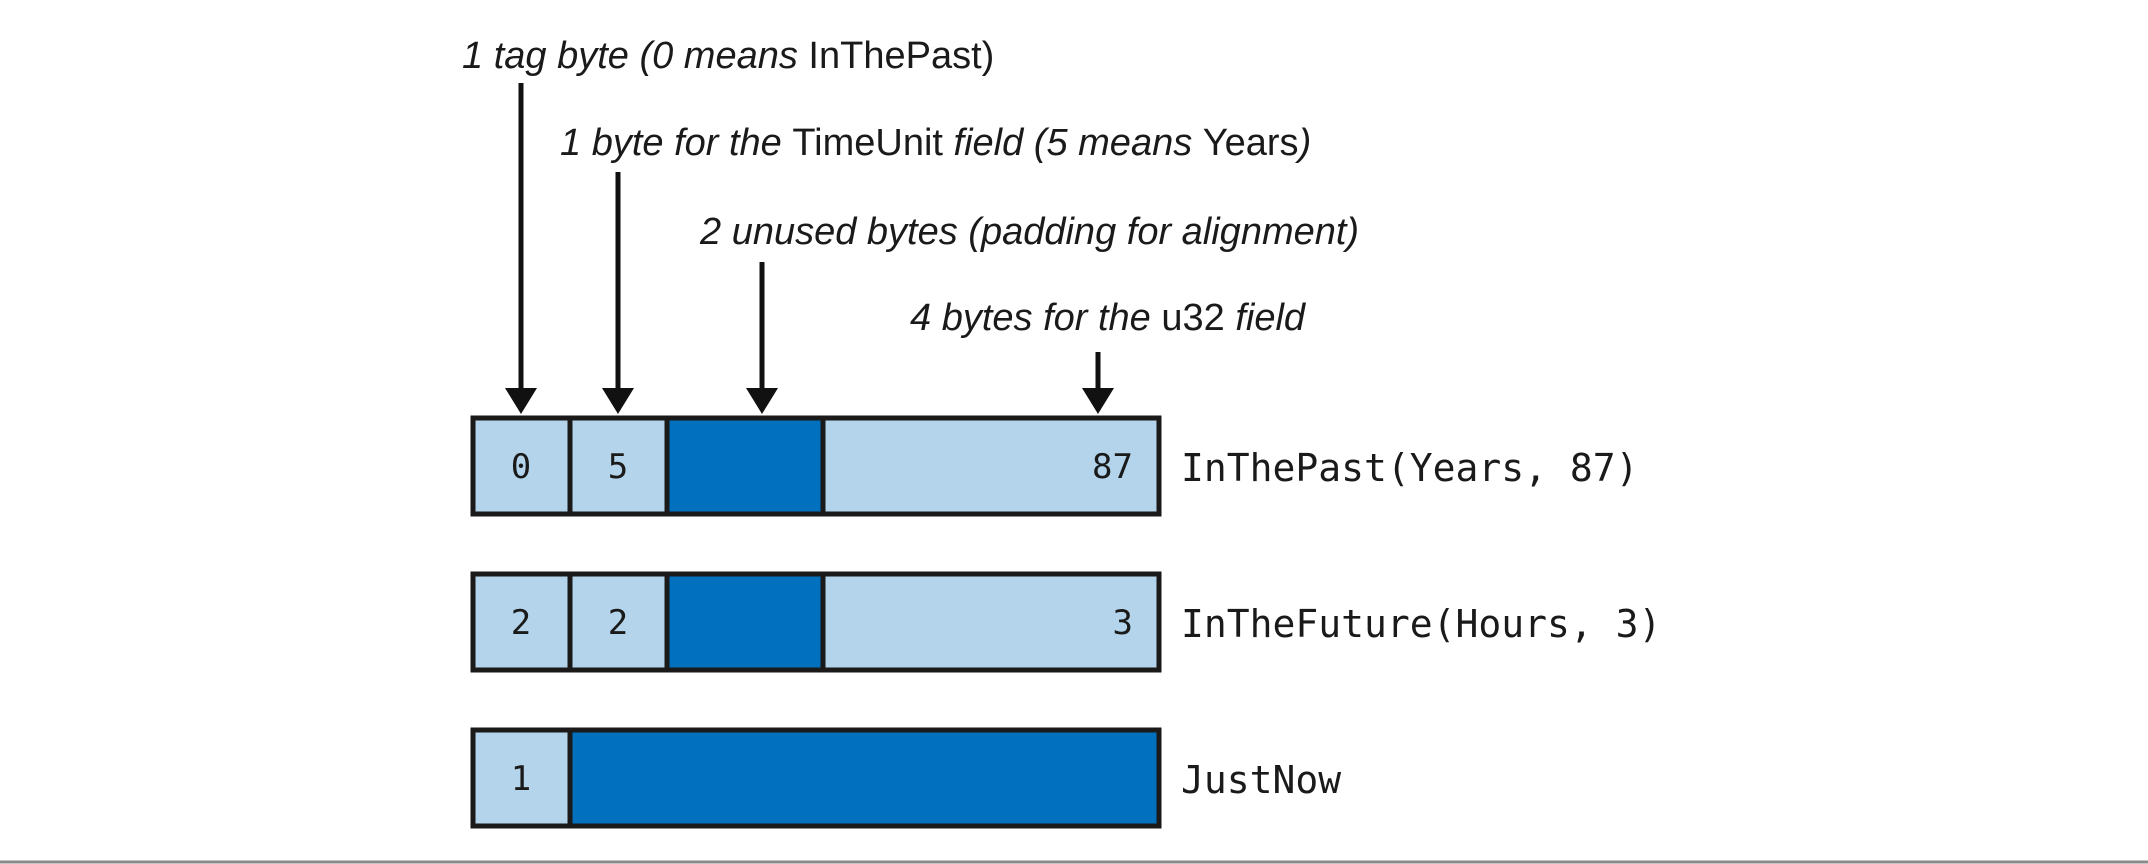  Describe the element at coordinates (618, 623) in the screenshot. I see `cell-value-timeunit: 2` at that location.